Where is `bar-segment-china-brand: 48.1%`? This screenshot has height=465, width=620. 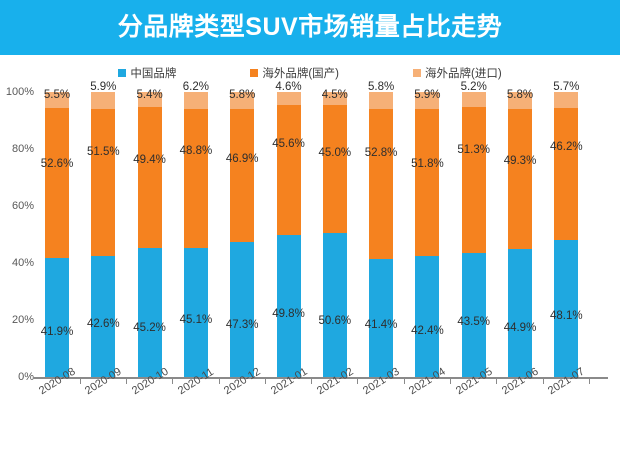 bar-segment-china-brand: 48.1% is located at coordinates (566, 308).